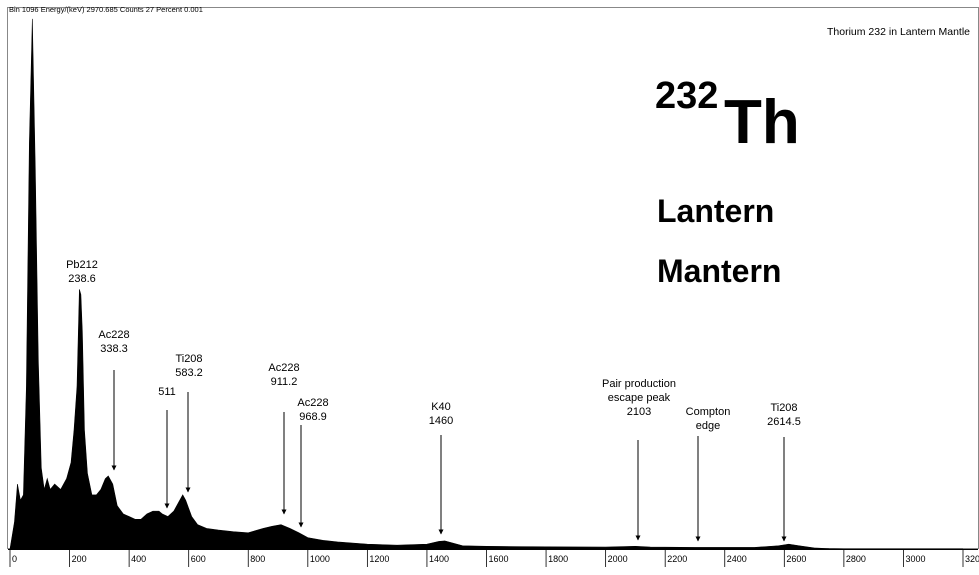 The height and width of the screenshot is (575, 979). What do you see at coordinates (762, 122) in the screenshot?
I see `isotope-symbol: Th` at bounding box center [762, 122].